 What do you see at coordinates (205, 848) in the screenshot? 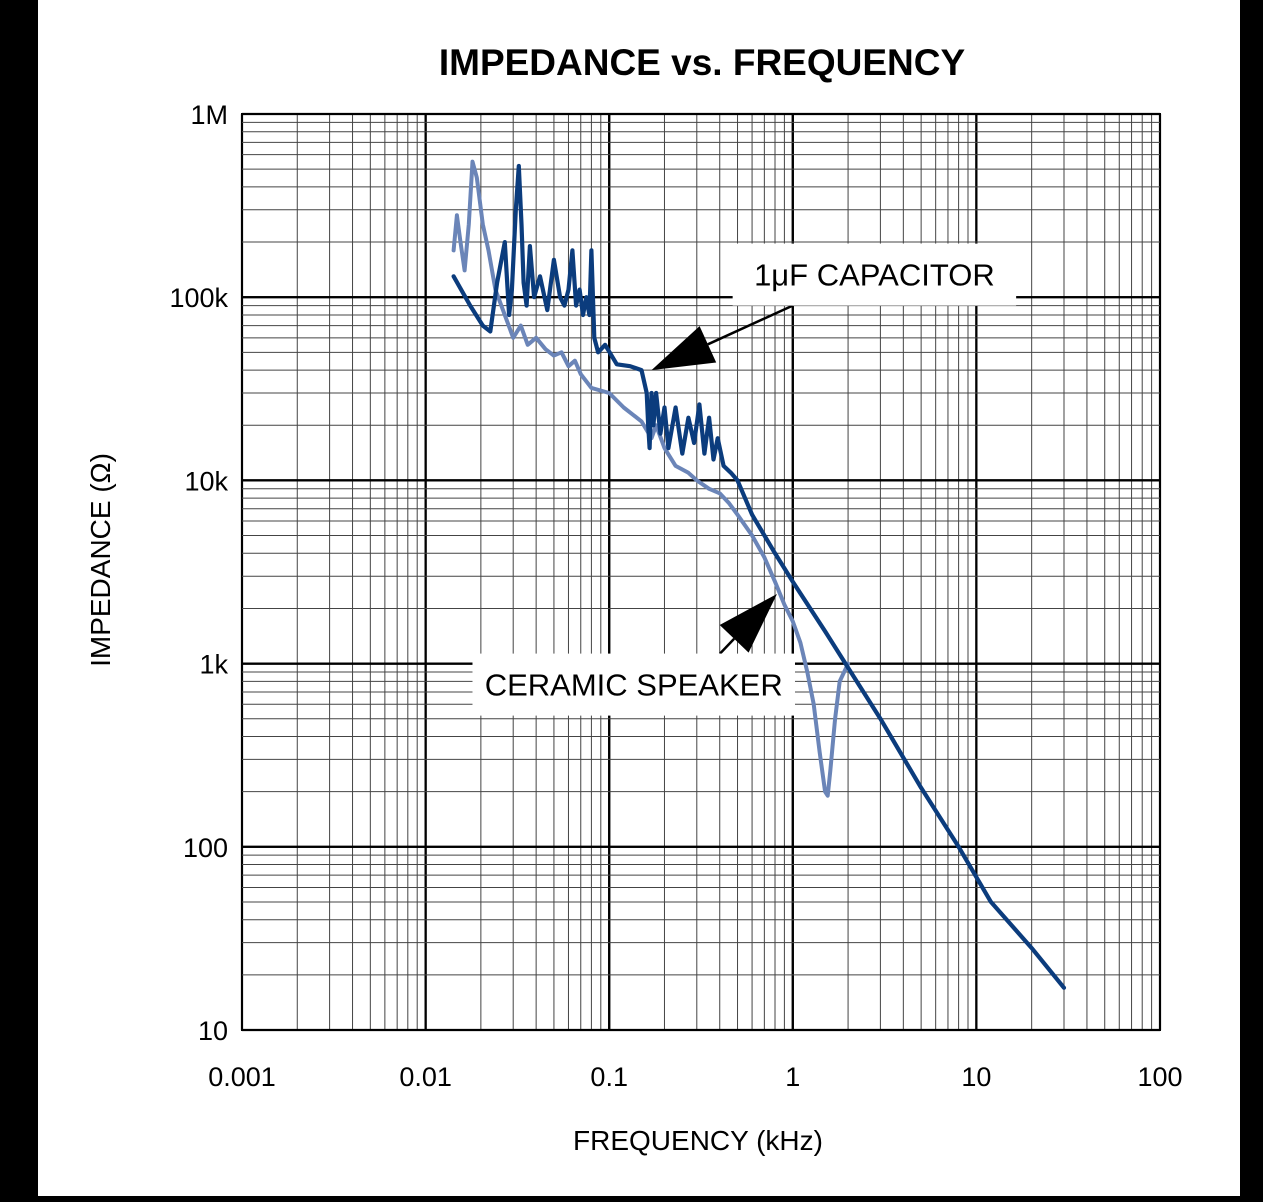
I see `y-tick-label: 100` at bounding box center [205, 848].